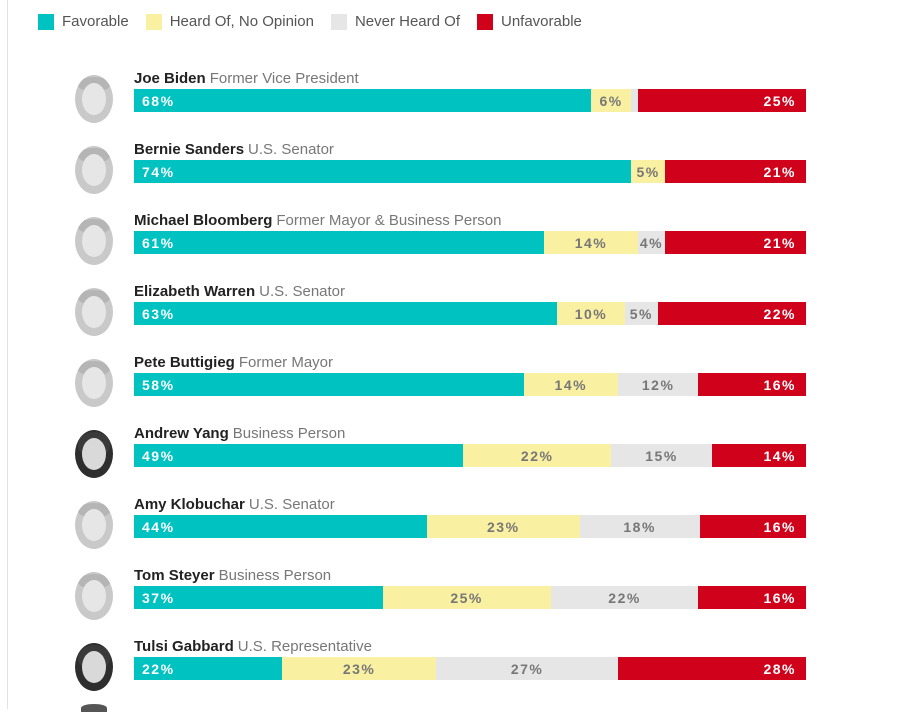 Image resolution: width=897 pixels, height=712 pixels. Describe the element at coordinates (189, 149) in the screenshot. I see `candidate-name: Bernie Sanders` at that location.